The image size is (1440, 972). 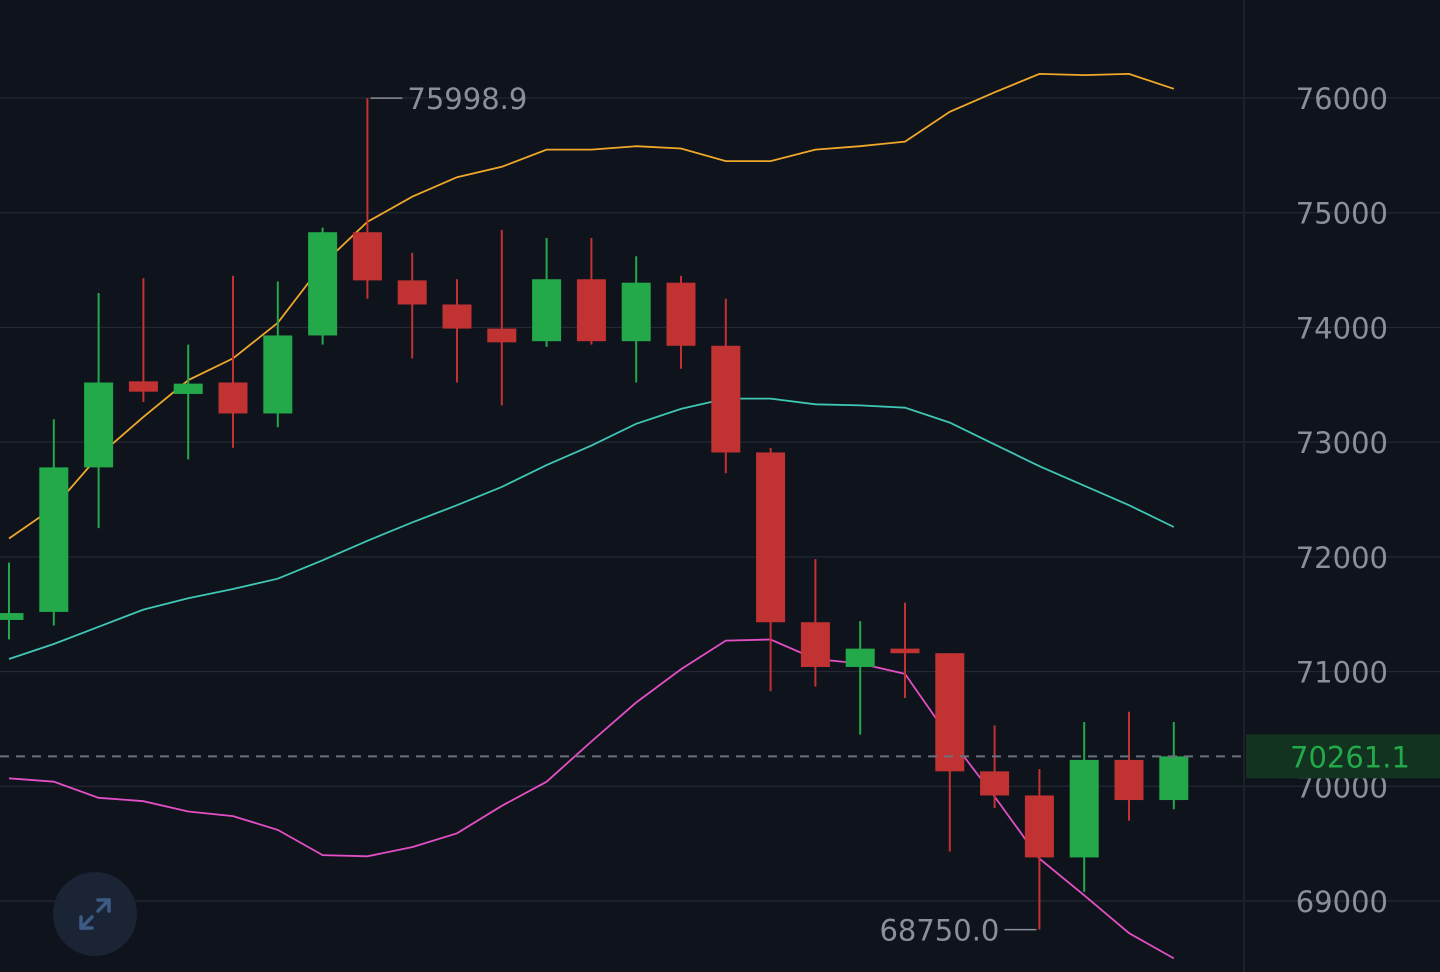 What do you see at coordinates (1342, 443) in the screenshot?
I see `y-tick-label: 73000` at bounding box center [1342, 443].